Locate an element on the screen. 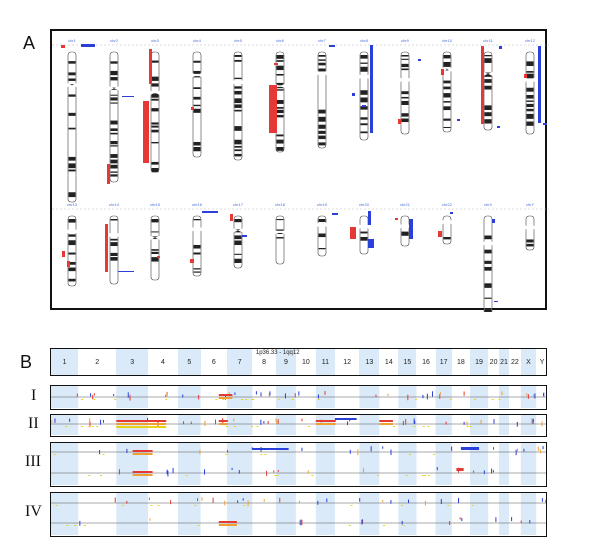  chromosome-number-label: 15 is located at coordinates (407, 362).